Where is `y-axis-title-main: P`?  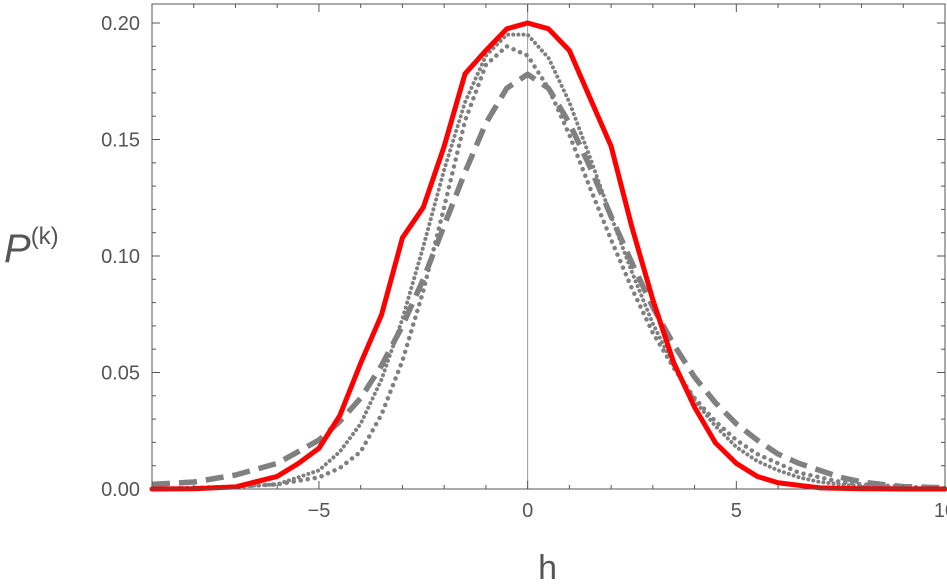
y-axis-title-main: P is located at coordinates (17, 249).